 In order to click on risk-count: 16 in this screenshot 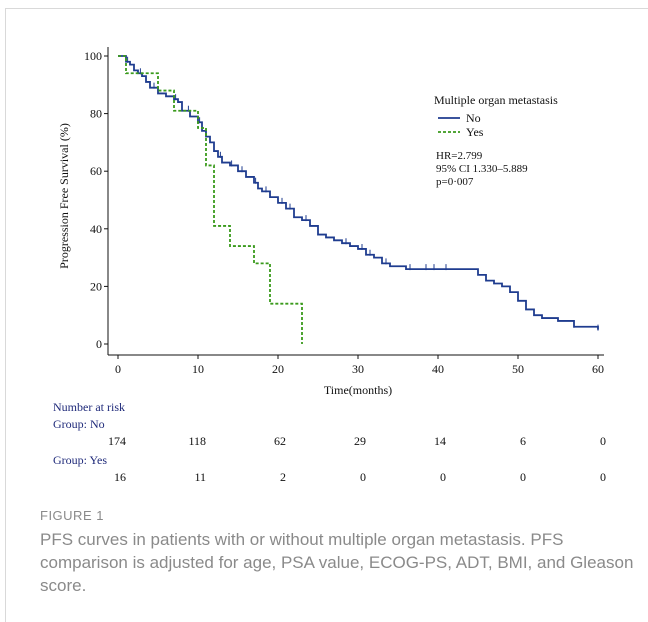, I will do `click(120, 477)`.